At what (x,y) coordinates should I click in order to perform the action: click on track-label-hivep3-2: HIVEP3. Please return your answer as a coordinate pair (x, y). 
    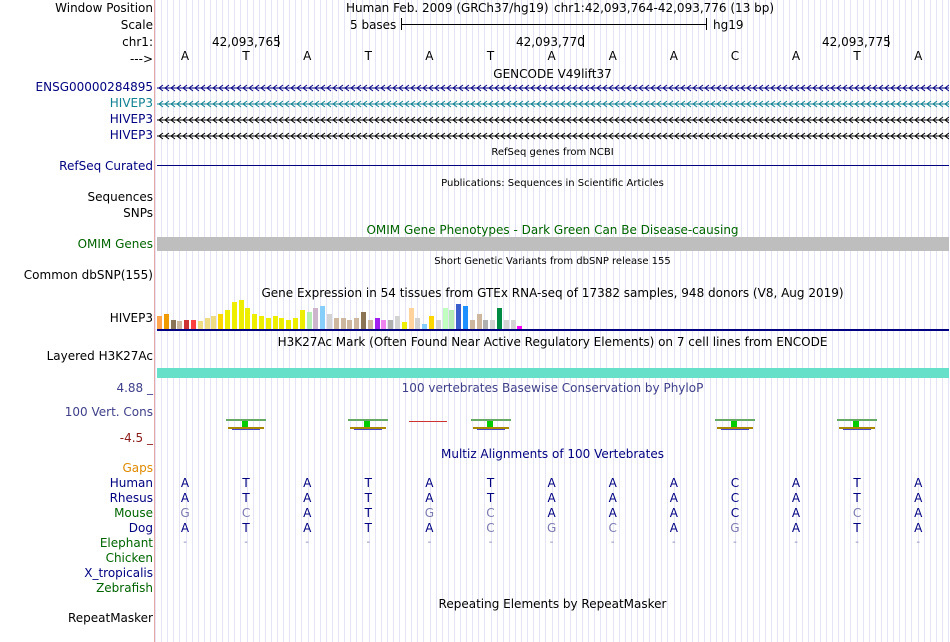
    Looking at the image, I should click on (131, 119).